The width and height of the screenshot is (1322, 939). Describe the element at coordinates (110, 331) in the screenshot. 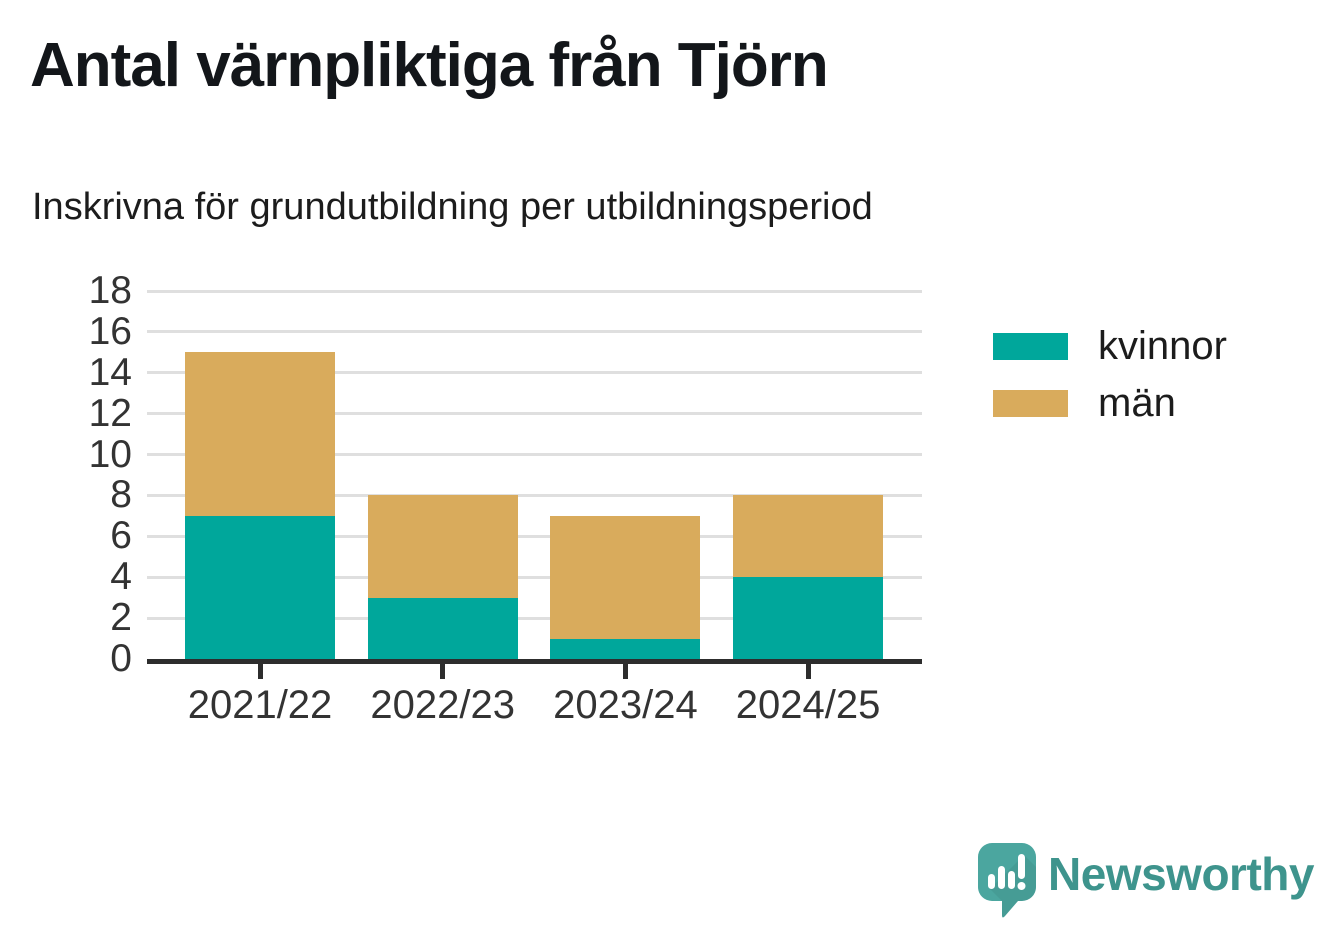

I see `y-axis-tick-label: 16` at that location.